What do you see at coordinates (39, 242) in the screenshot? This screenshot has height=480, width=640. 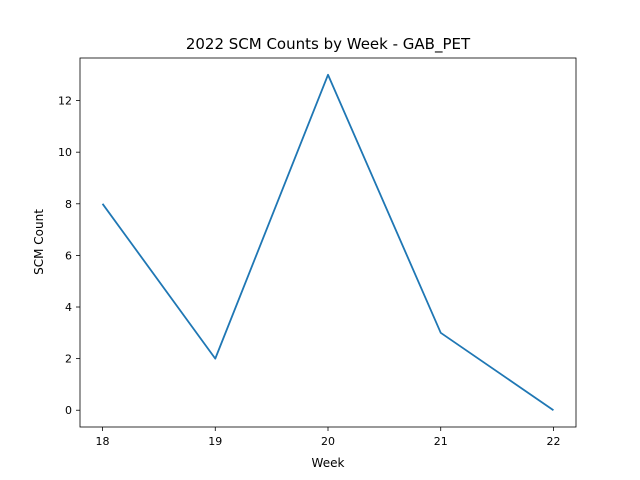 I see `y-axis-label: SCM Count` at bounding box center [39, 242].